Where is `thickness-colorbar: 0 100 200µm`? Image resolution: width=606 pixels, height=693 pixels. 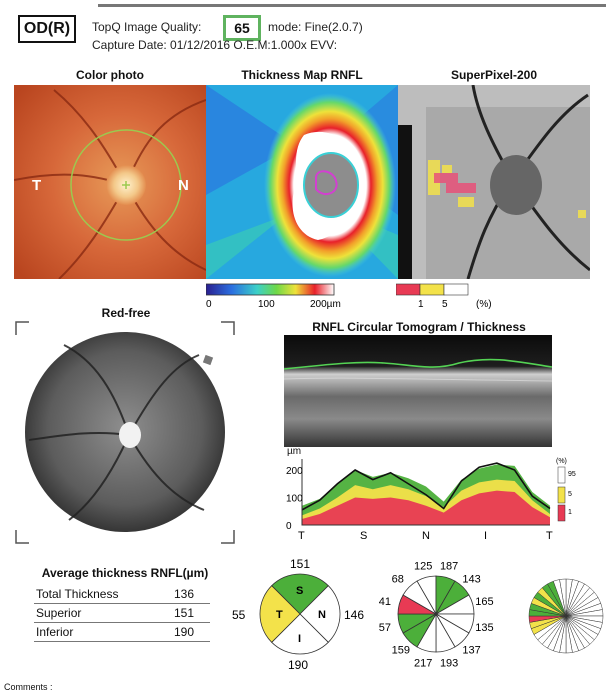 thickness-colorbar: 0 100 200µm is located at coordinates (273, 296).